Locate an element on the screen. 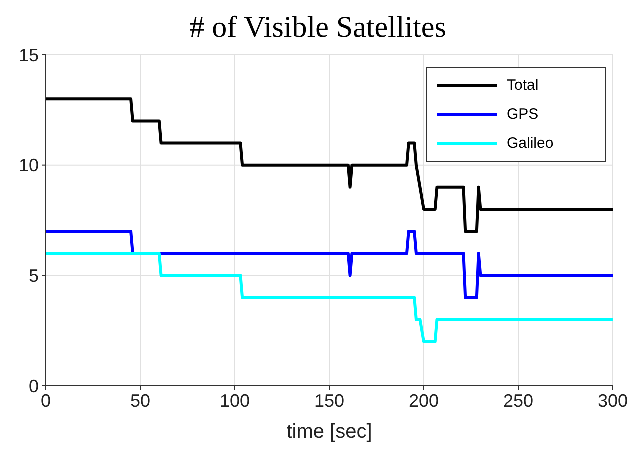 The width and height of the screenshot is (636, 455). x-tick-label: 100 is located at coordinates (235, 400).